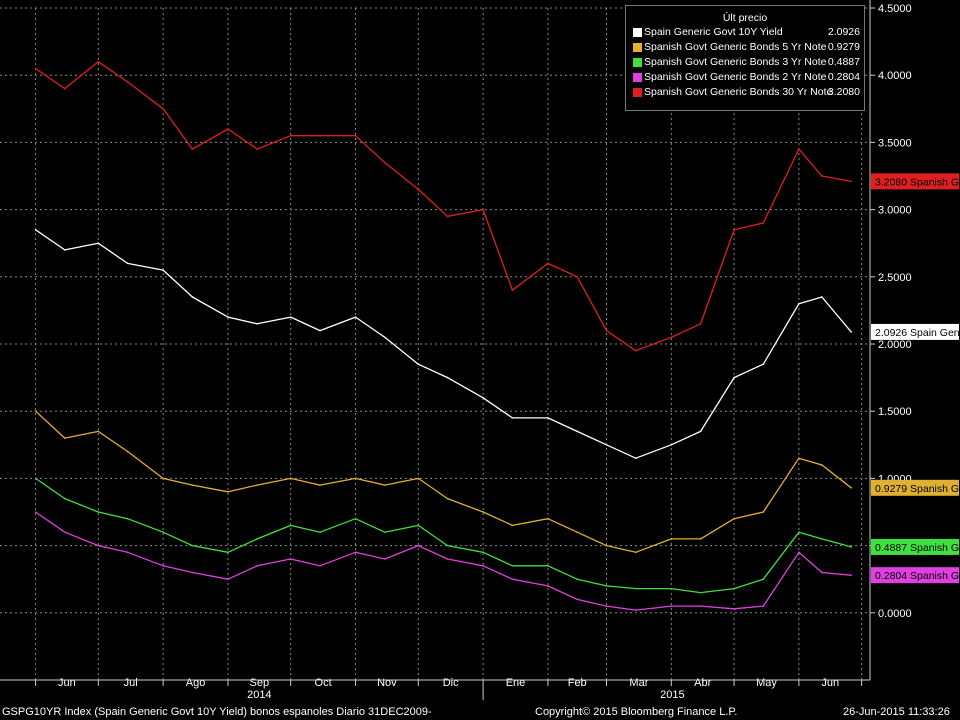  Describe the element at coordinates (830, 683) in the screenshot. I see `x-month-label: Jun` at that location.